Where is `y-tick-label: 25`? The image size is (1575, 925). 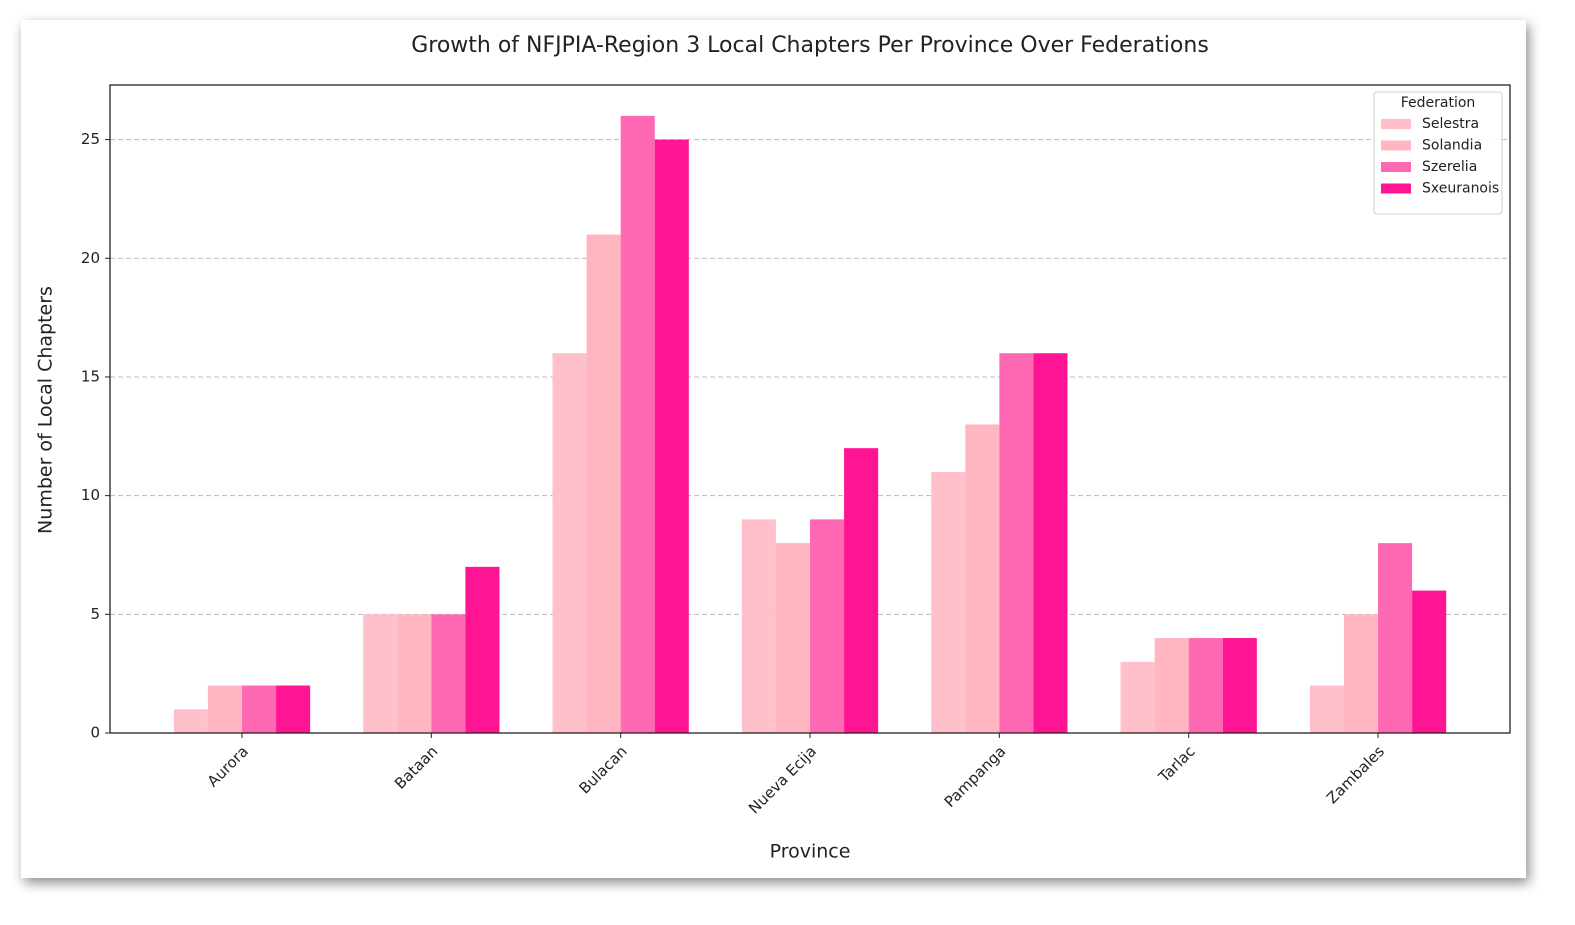 y-tick-label: 25 is located at coordinates (90, 139).